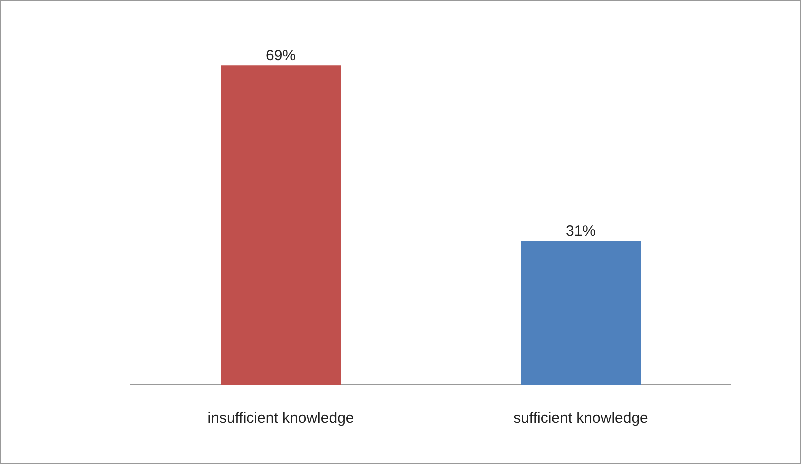  What do you see at coordinates (581, 419) in the screenshot?
I see `x-tick-label: sufficient knowledge` at bounding box center [581, 419].